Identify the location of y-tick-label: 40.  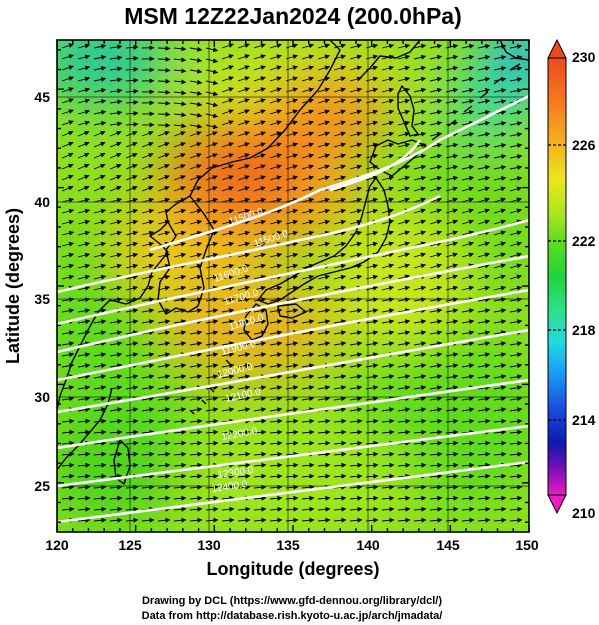
(42, 202).